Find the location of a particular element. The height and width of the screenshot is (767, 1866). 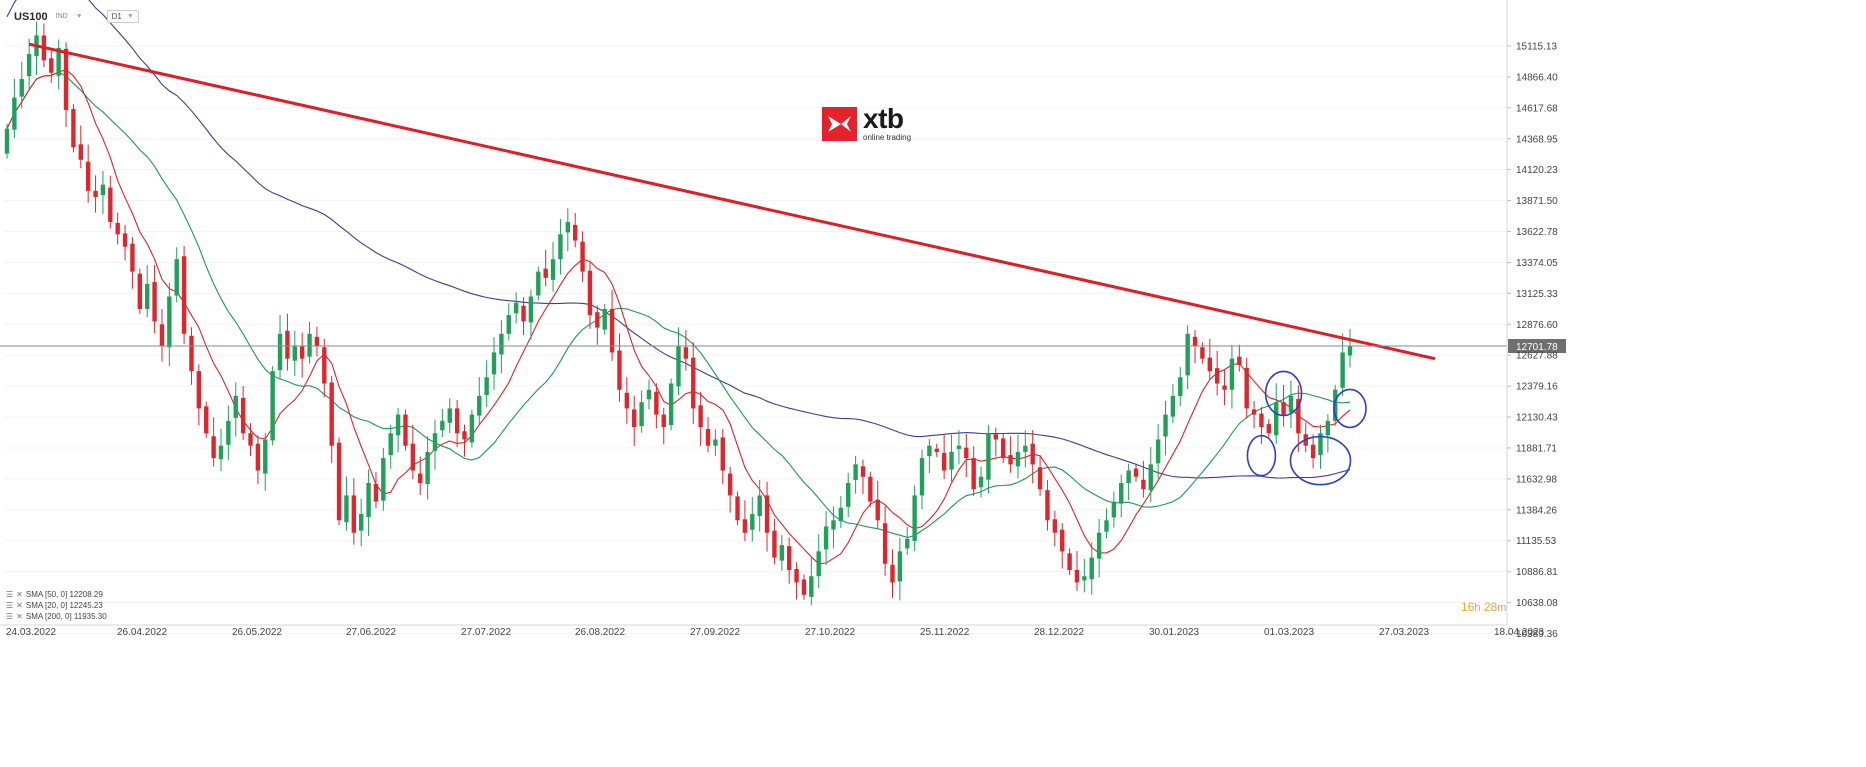

timeframe-label: D1 is located at coordinates (116, 16).